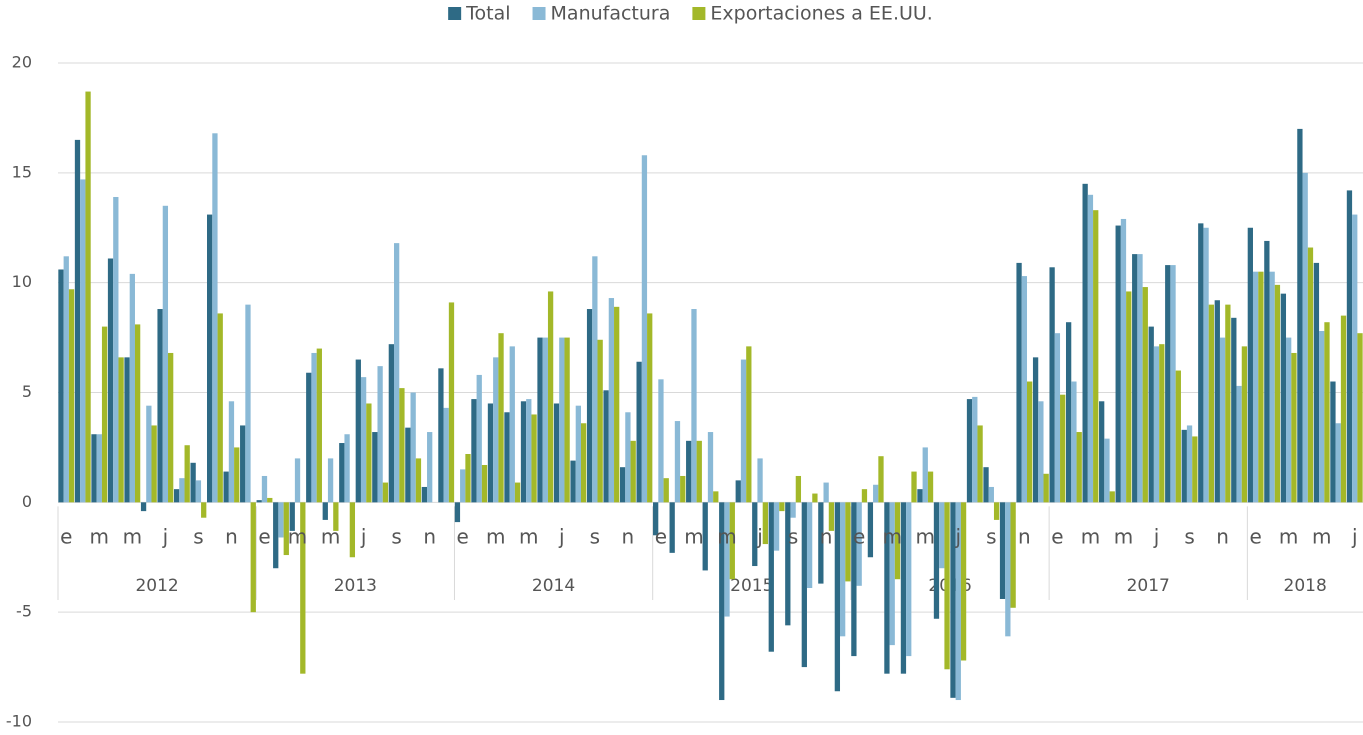  Describe the element at coordinates (487, 14) in the screenshot. I see `legend-label: Total` at that location.